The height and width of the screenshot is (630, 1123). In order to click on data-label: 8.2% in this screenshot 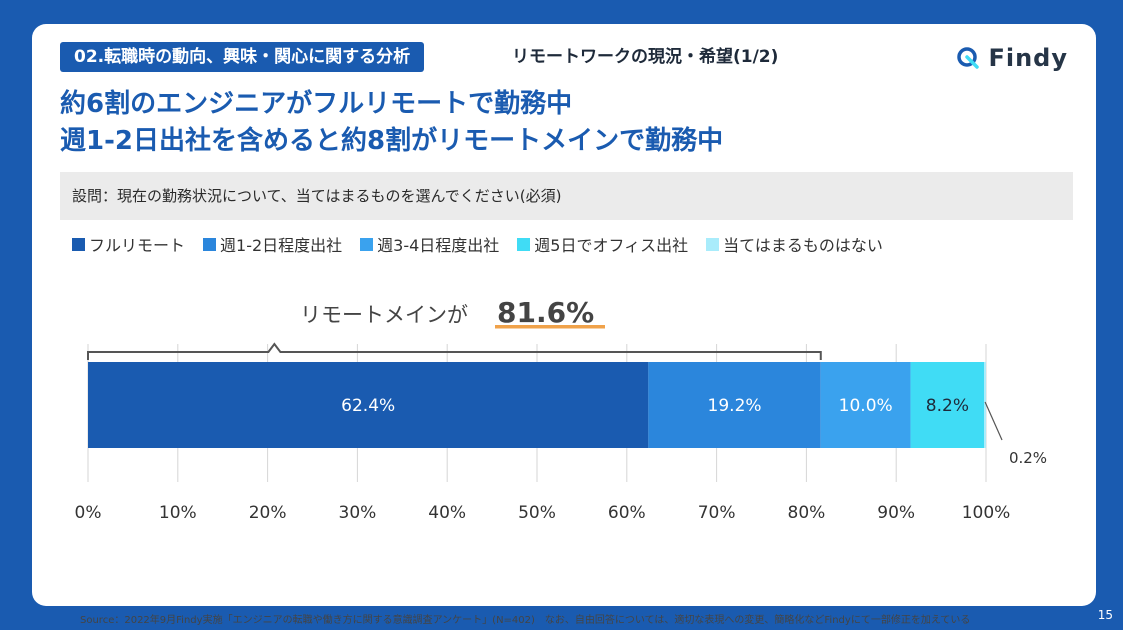, I will do `click(947, 406)`.